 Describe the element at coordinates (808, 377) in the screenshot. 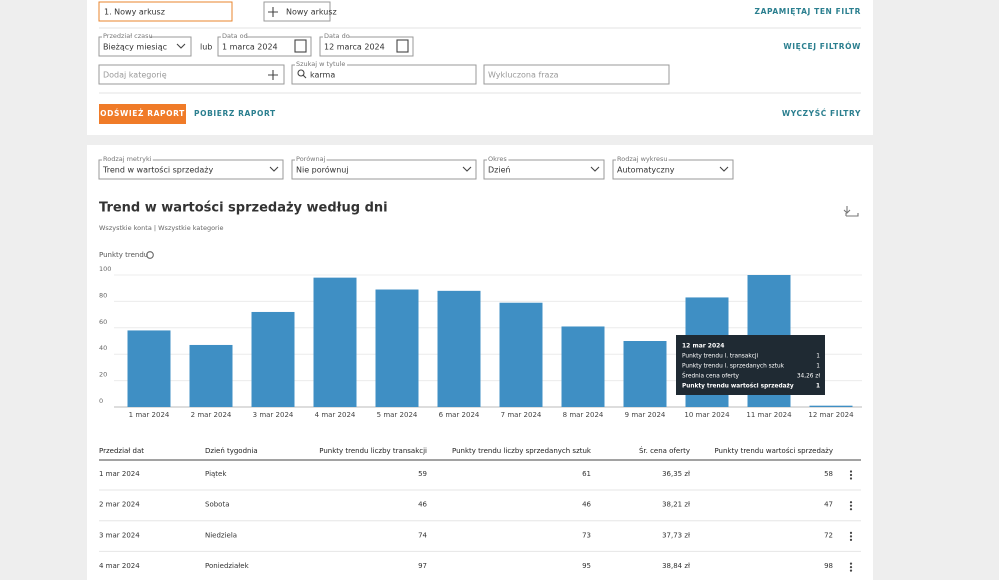

I see `tooltip-value: 34,26 zł` at that location.